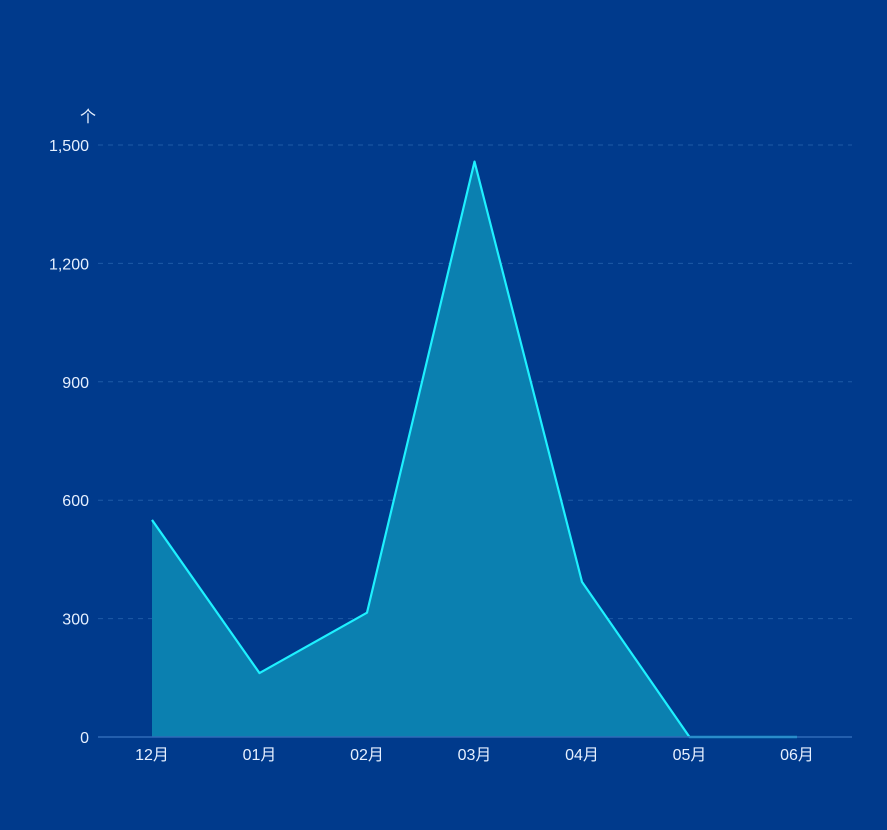 The width and height of the screenshot is (887, 830). What do you see at coordinates (75, 383) in the screenshot?
I see `y-tick-label: 900` at bounding box center [75, 383].